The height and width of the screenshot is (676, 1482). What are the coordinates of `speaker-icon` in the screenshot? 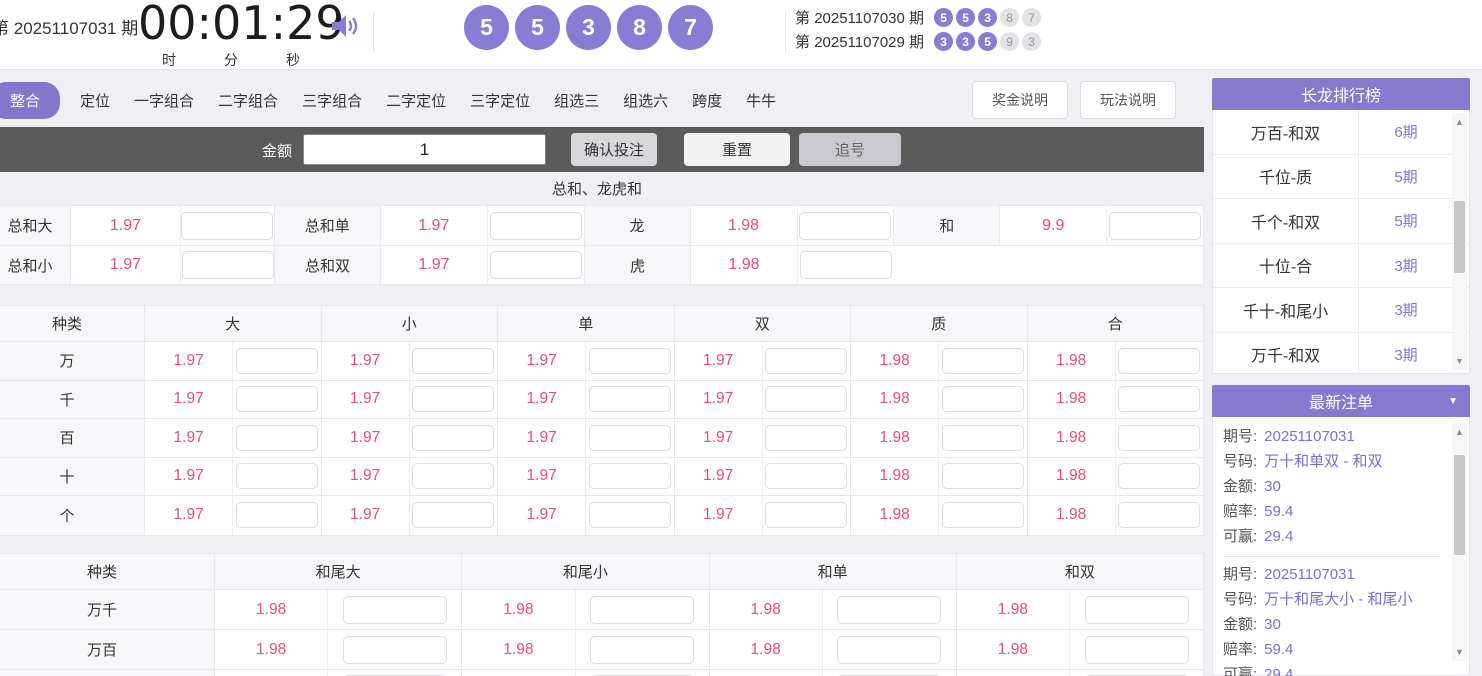 It's located at (345, 26).